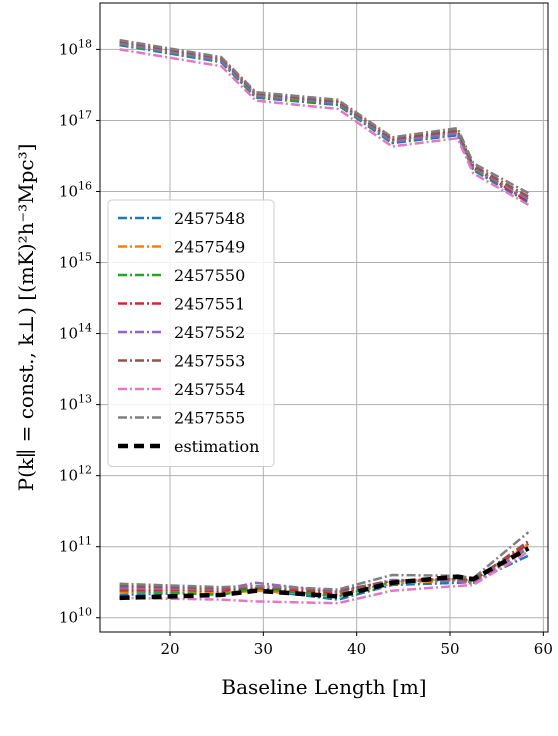 The image size is (558, 736). Describe the element at coordinates (75, 403) in the screenshot. I see `y-tick-label: 1013` at that location.